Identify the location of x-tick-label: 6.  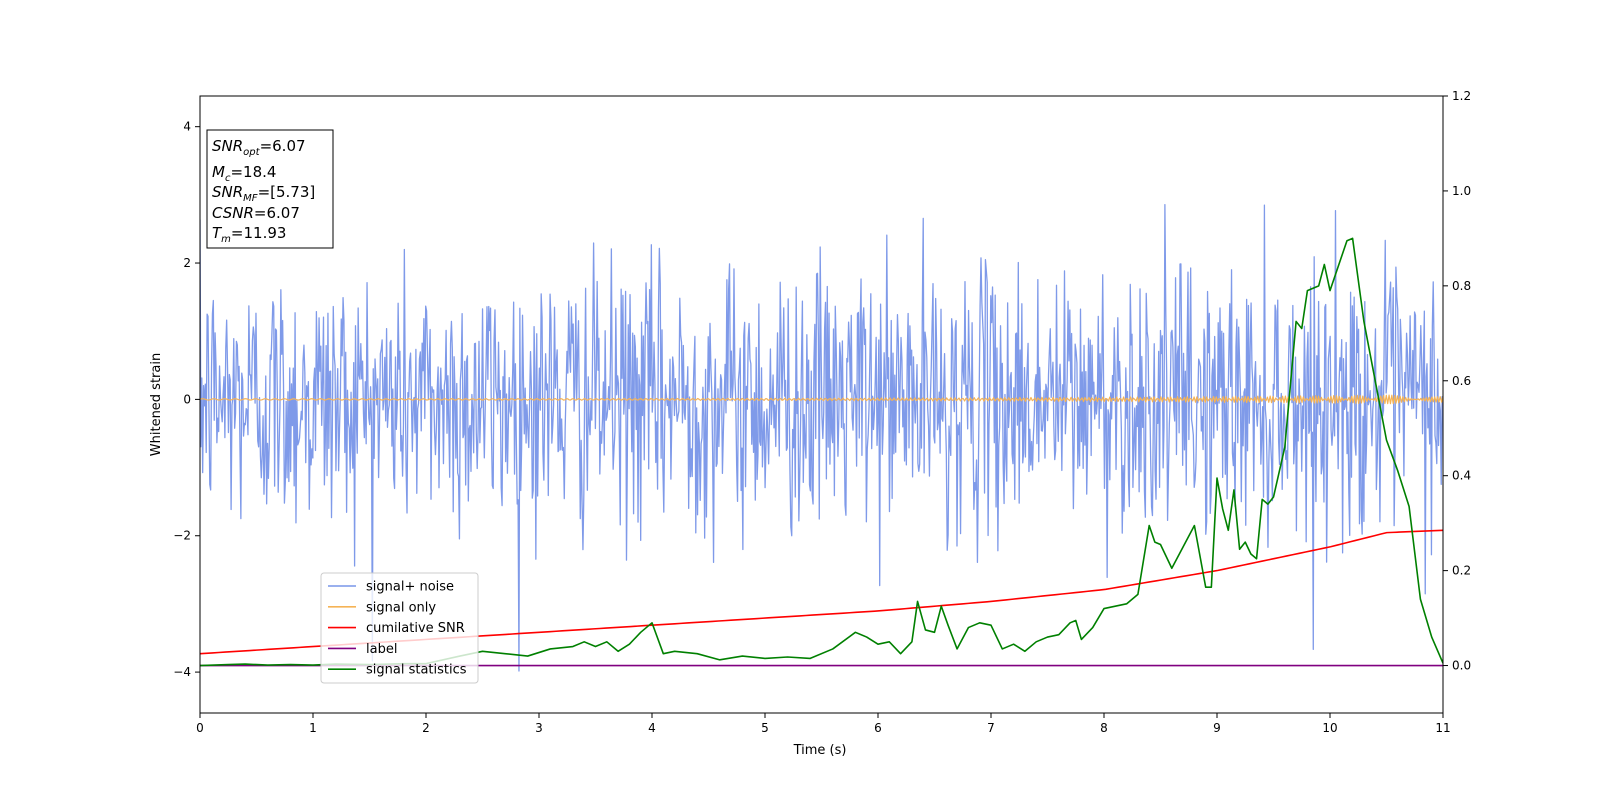
(878, 728).